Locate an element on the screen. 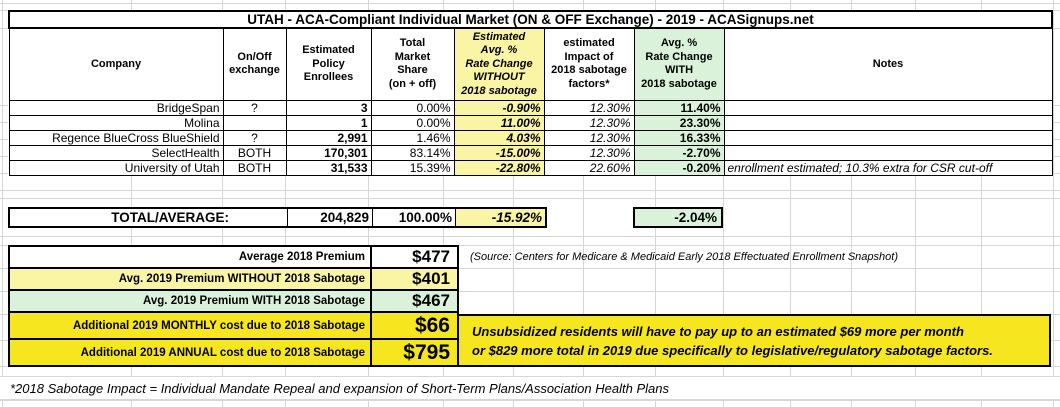 This screenshot has width=1060, height=407. col-header-enrollees: Estimated Policy Enrollees is located at coordinates (328, 64).